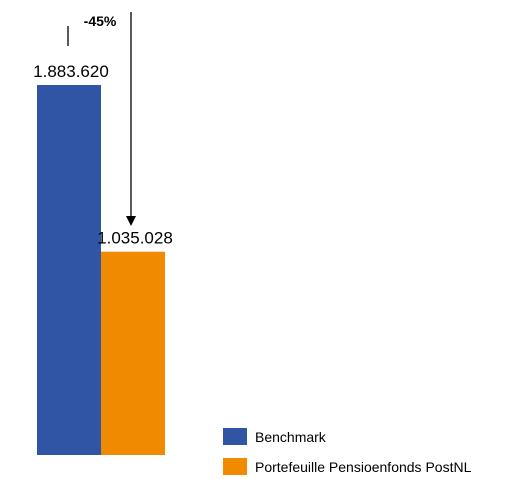  What do you see at coordinates (101, 119) in the screenshot?
I see `change-annotation: -45%` at bounding box center [101, 119].